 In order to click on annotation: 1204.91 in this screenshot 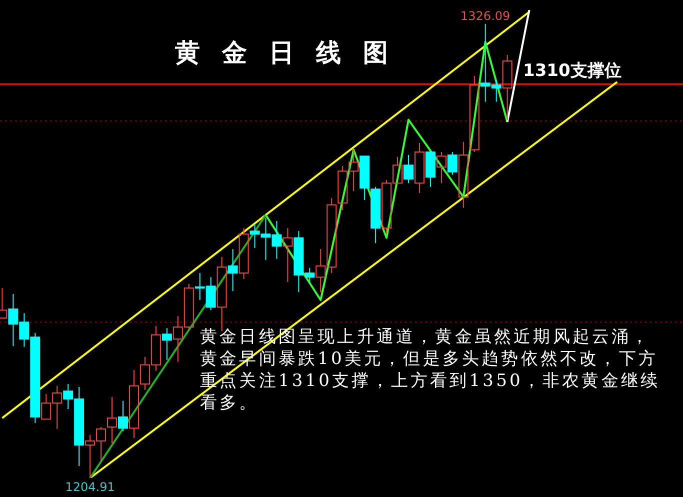, I will do `click(90, 487)`.